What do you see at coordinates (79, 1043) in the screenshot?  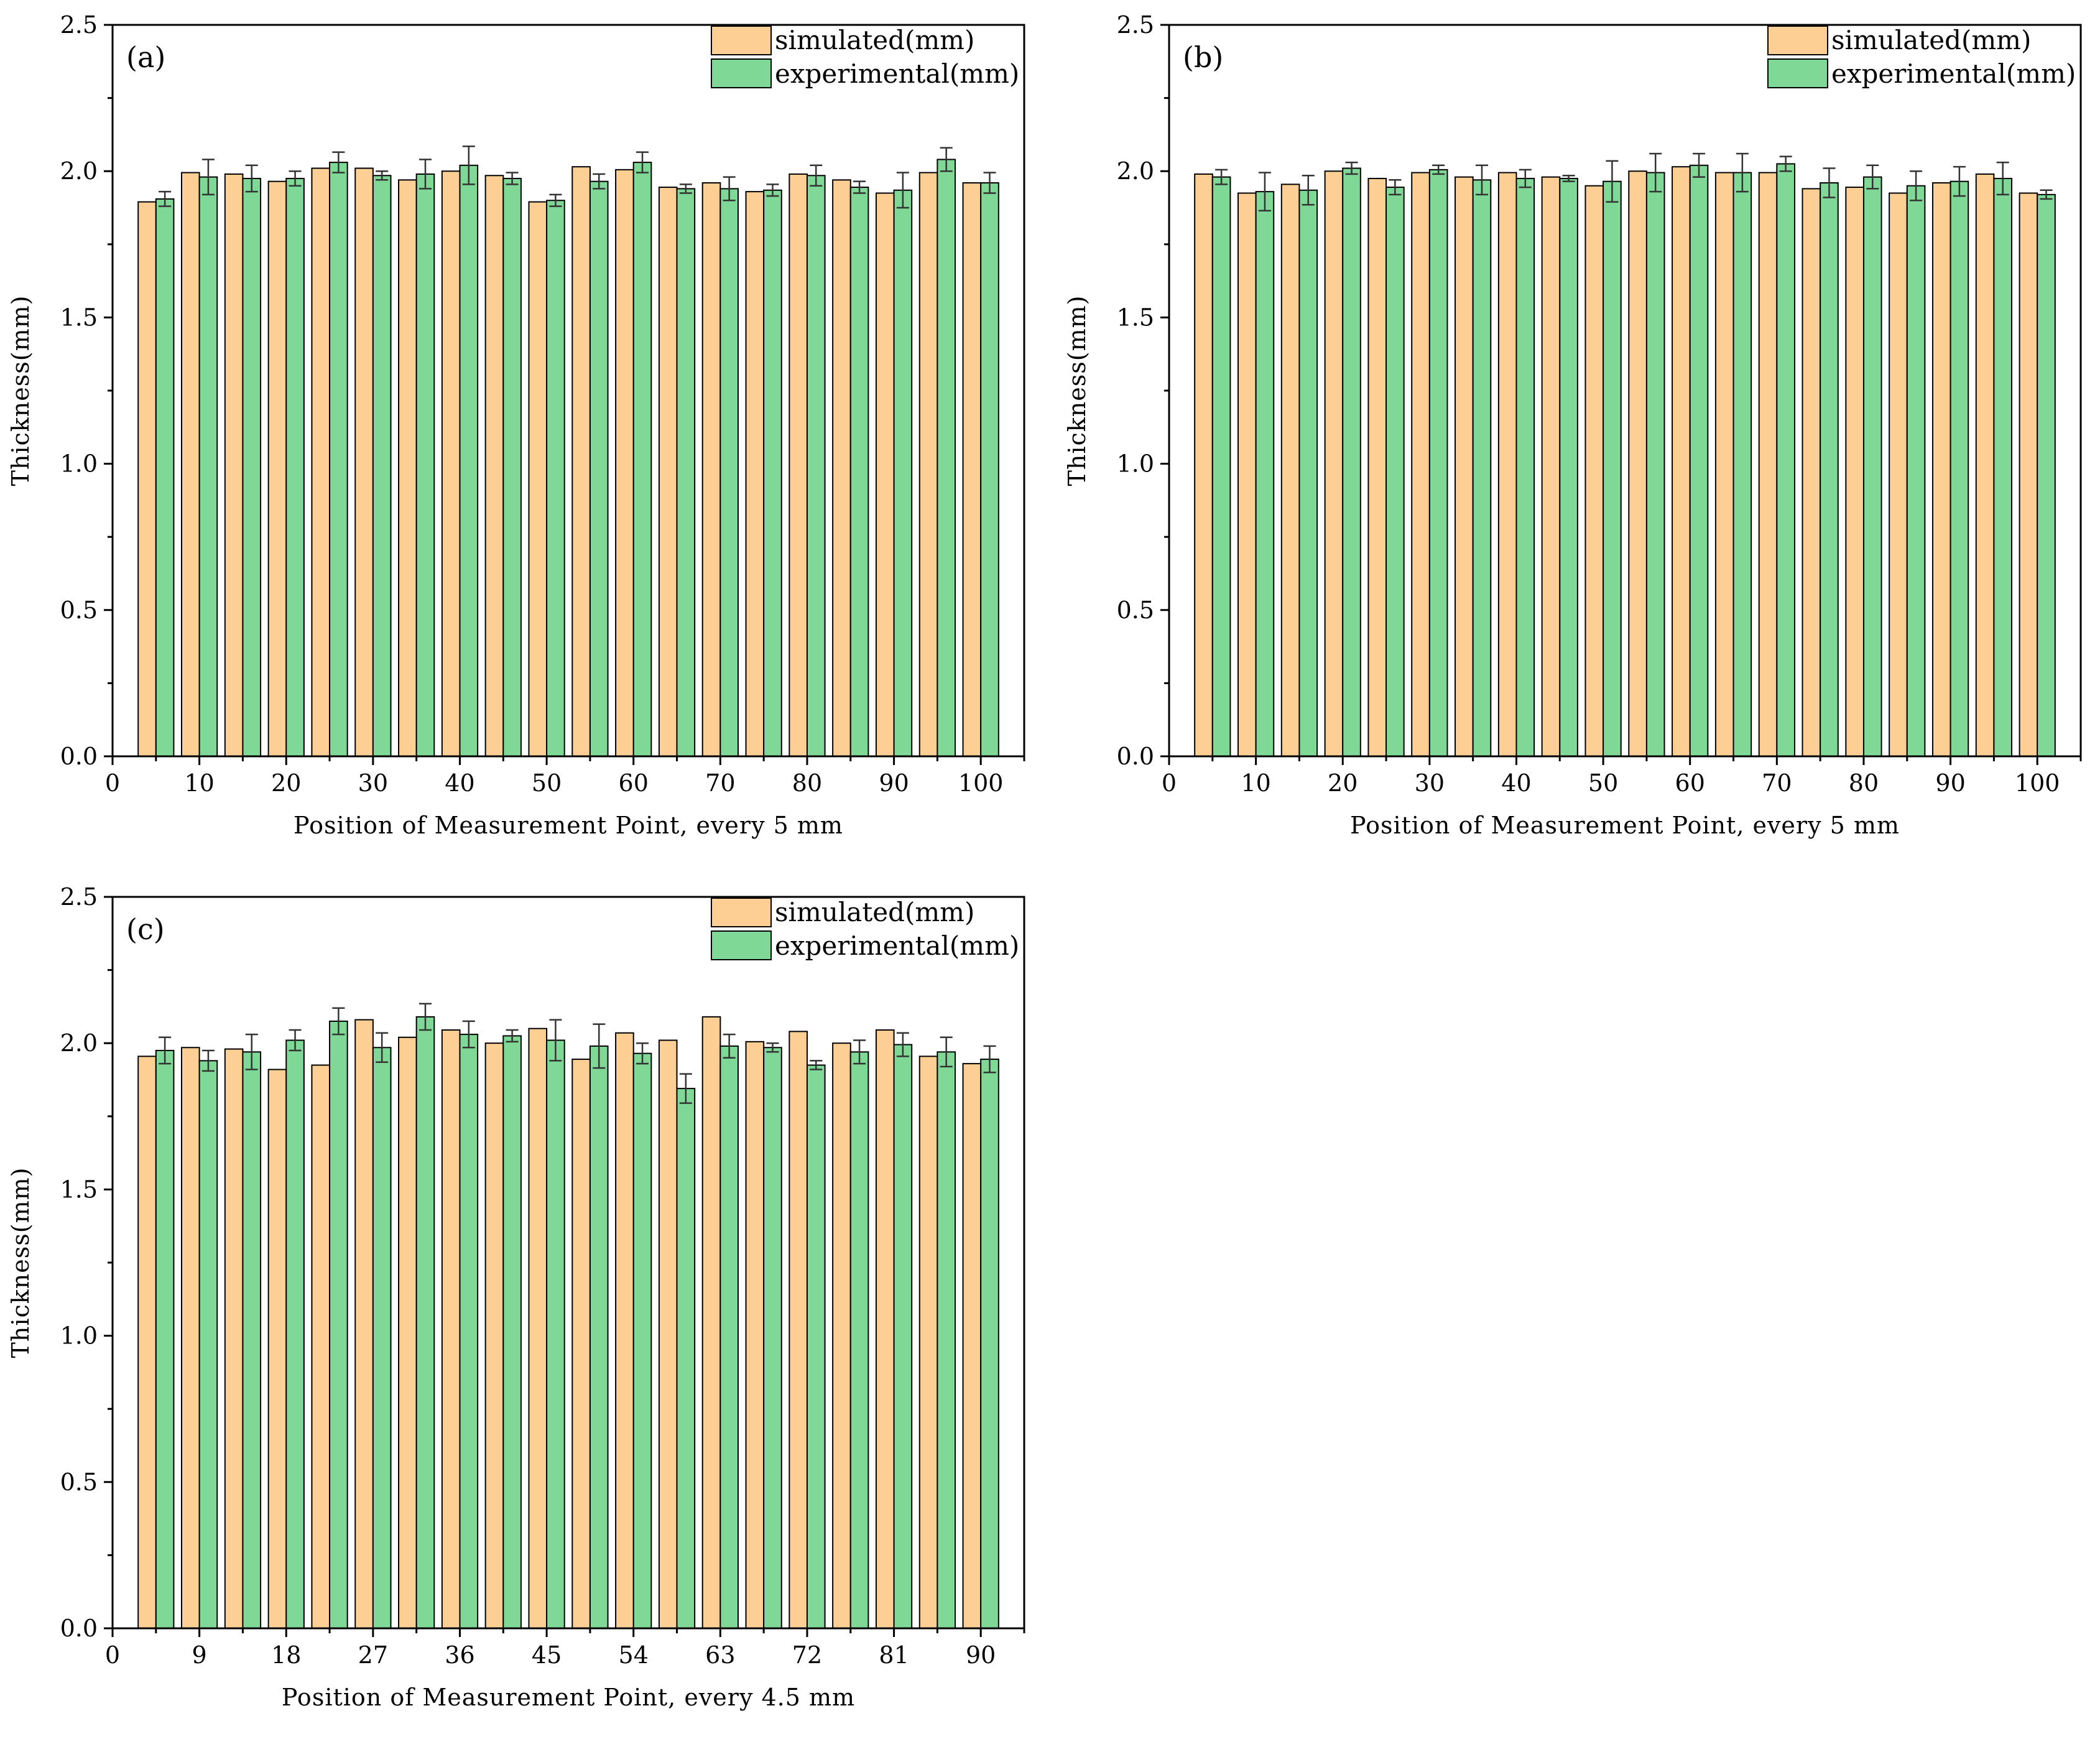 I see `y-tick-label: 2.0` at bounding box center [79, 1043].